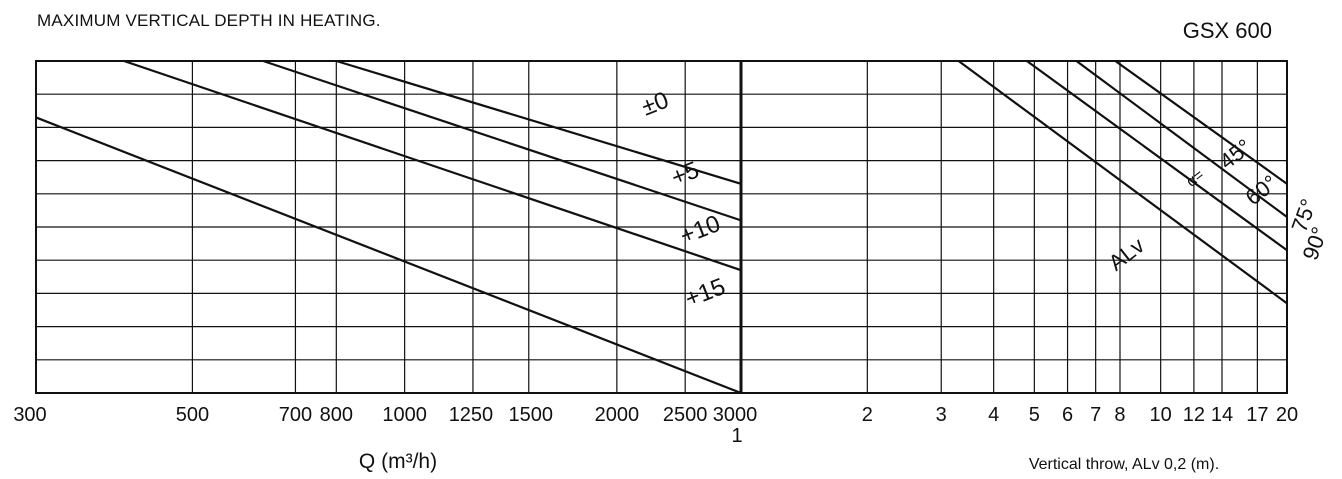 The height and width of the screenshot is (479, 1342). I want to click on x-tick-label: 6, so click(1067, 415).